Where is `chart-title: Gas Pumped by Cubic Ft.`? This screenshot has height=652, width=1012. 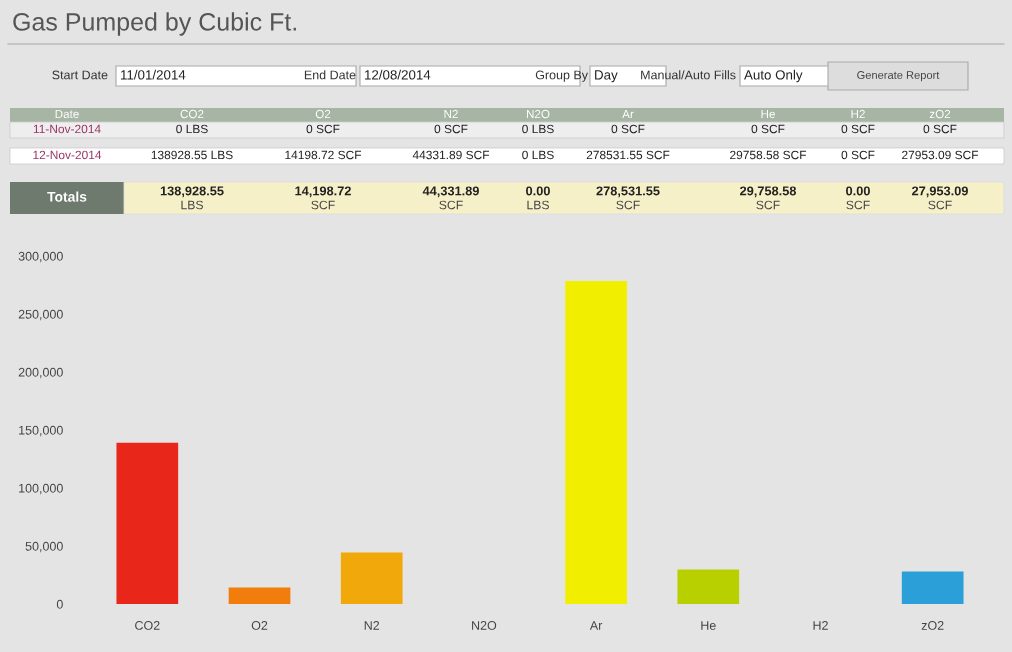
chart-title: Gas Pumped by Cubic Ft. is located at coordinates (154, 24).